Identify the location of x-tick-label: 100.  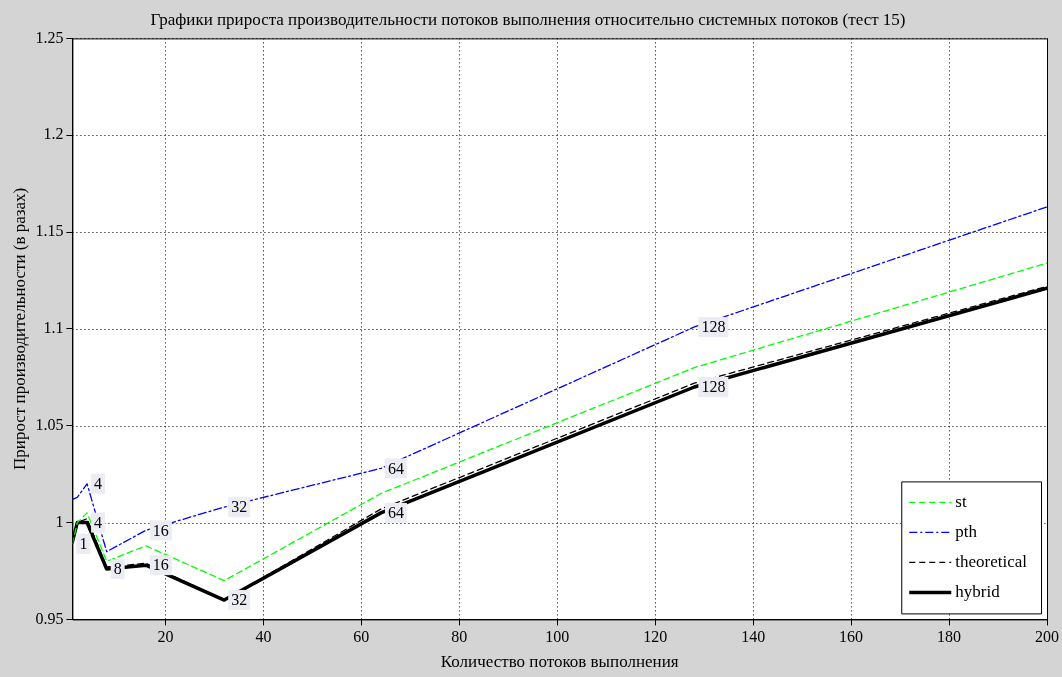
(557, 637).